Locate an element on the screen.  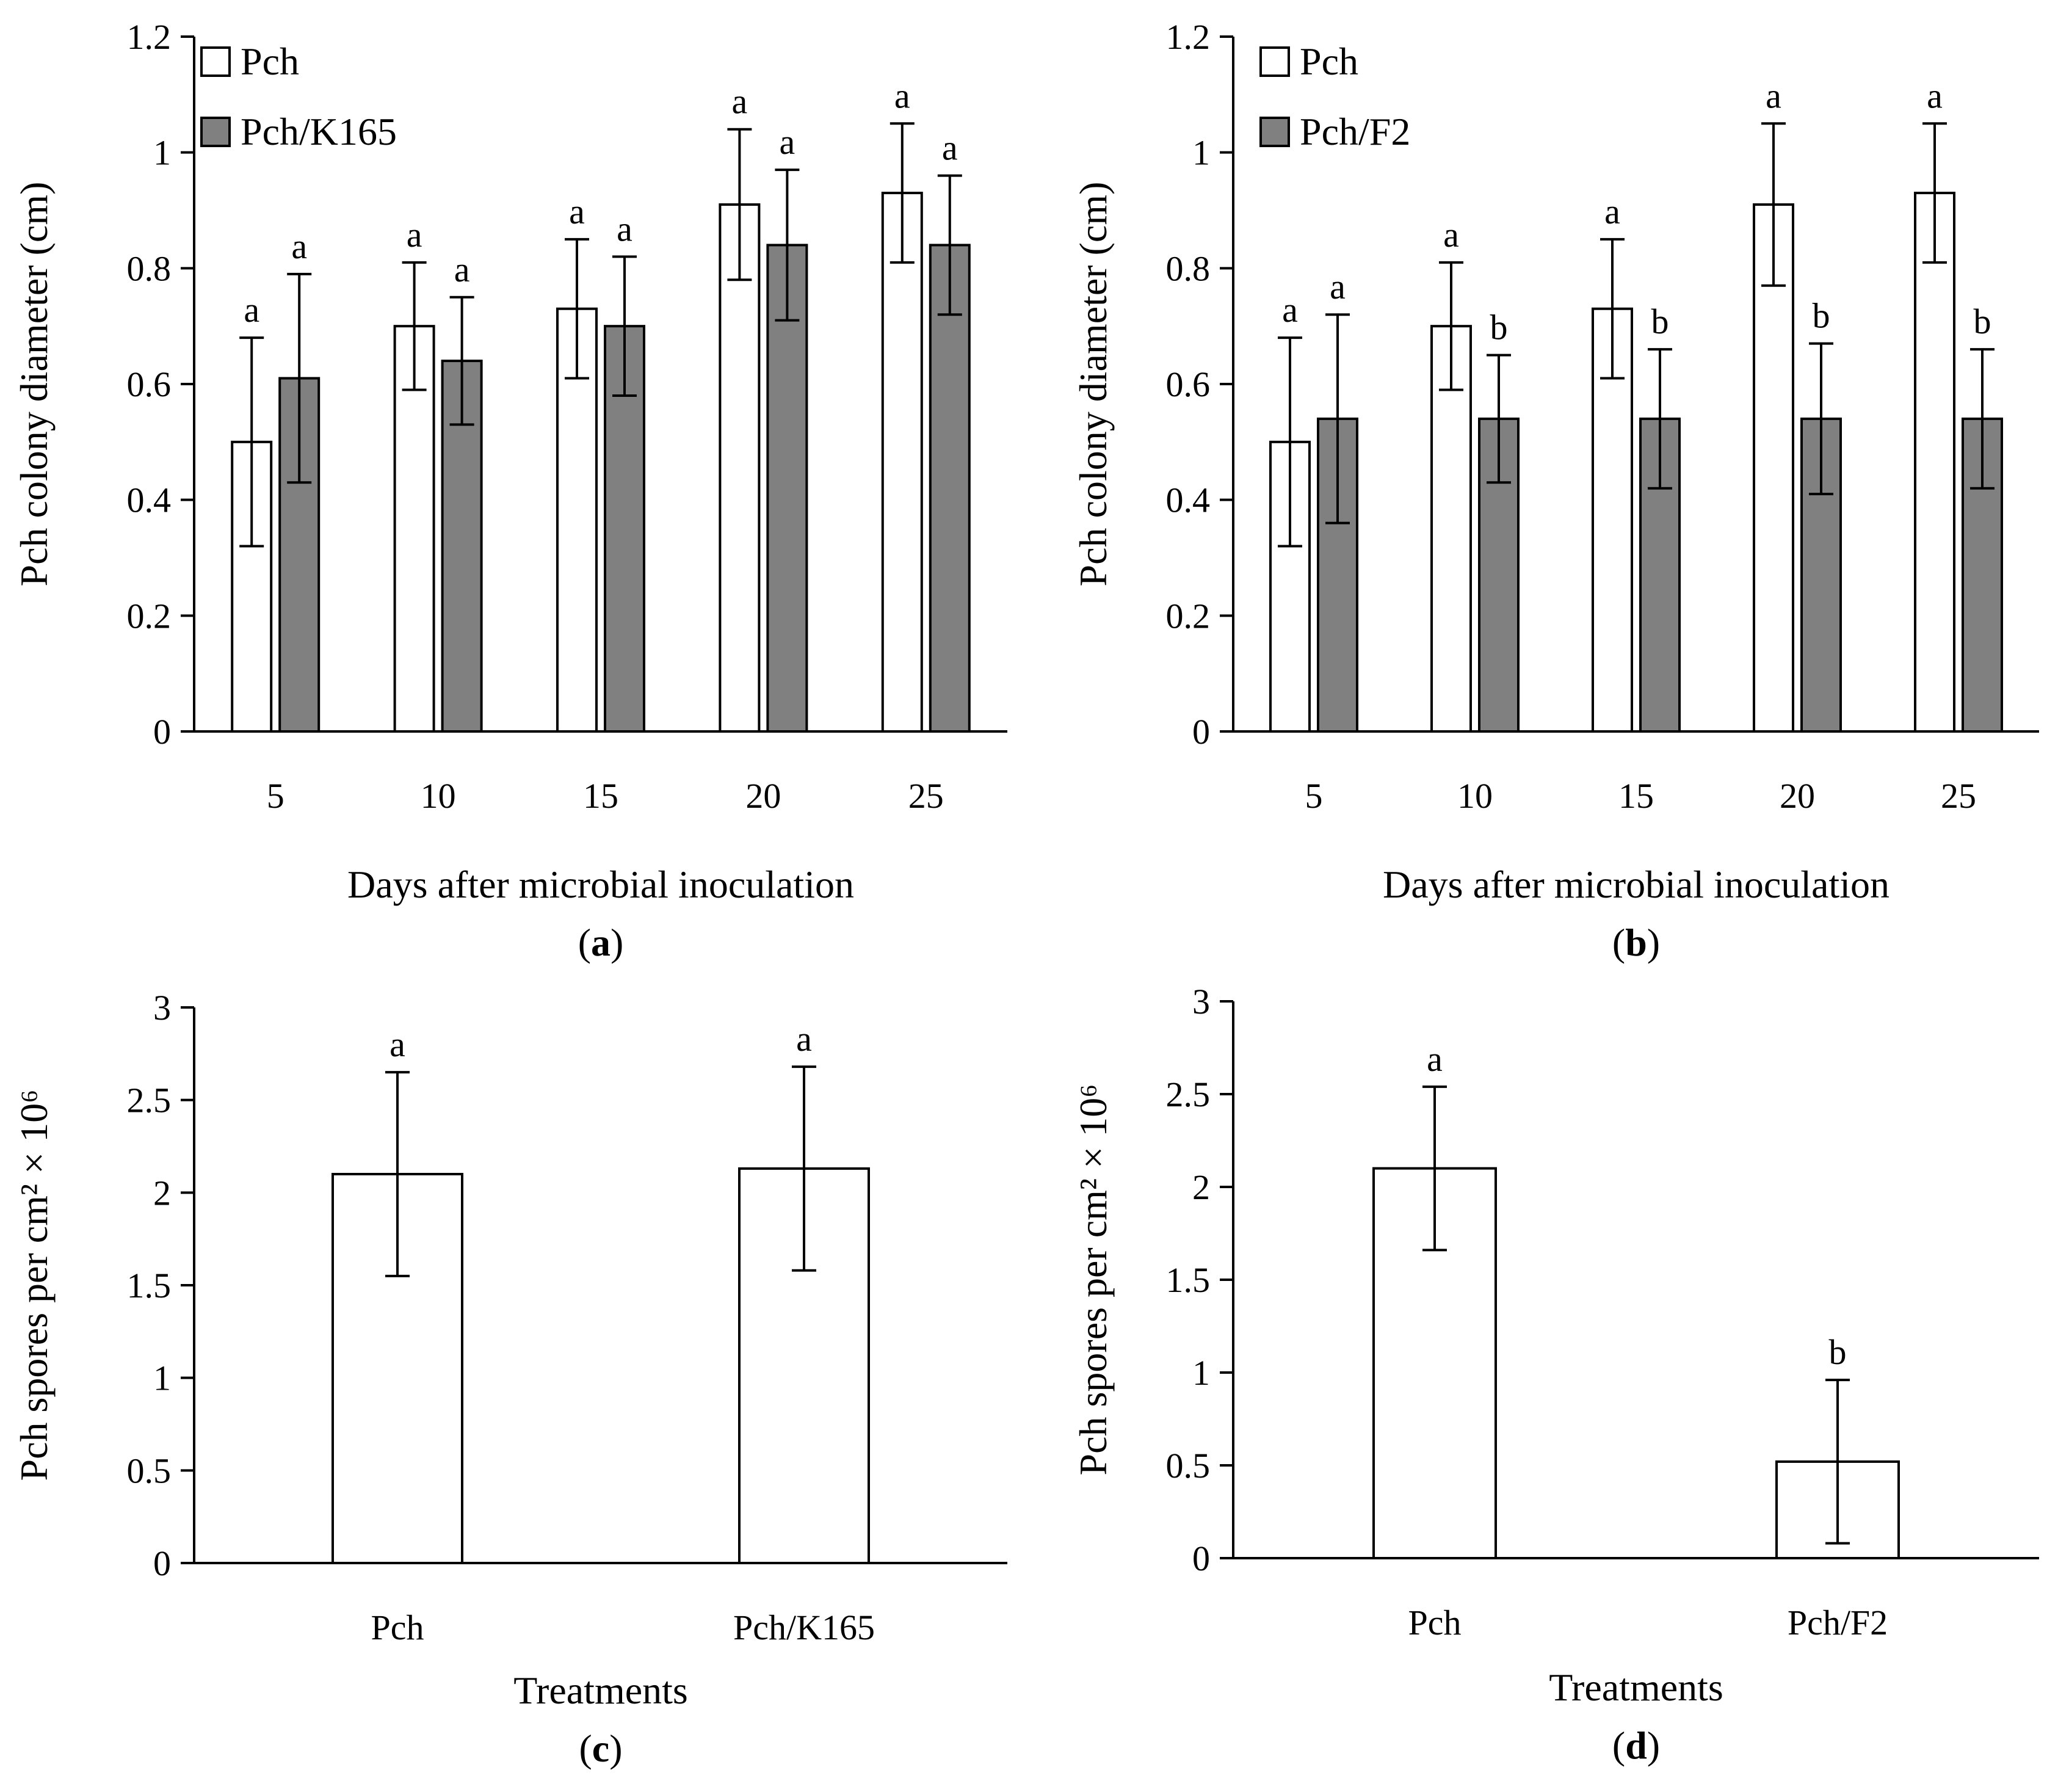
panel-label: (d) is located at coordinates (1636, 1746).